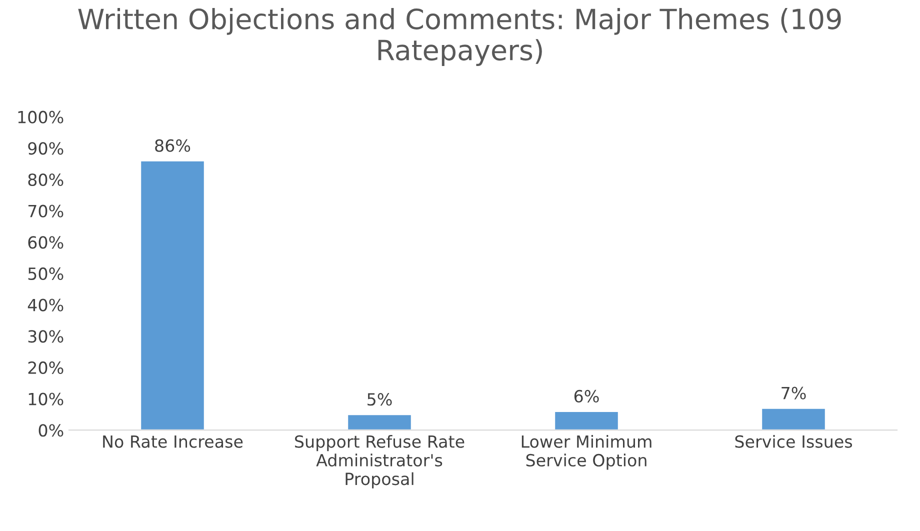 This screenshot has height=531, width=920. I want to click on data-label: 6%, so click(586, 396).